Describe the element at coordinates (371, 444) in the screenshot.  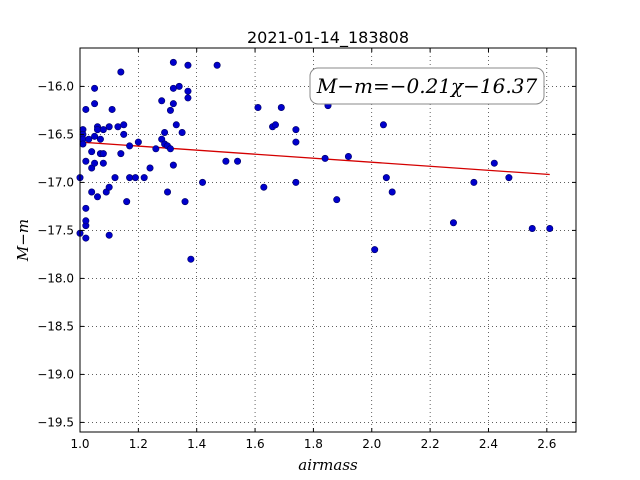
I see `x-tick-label: 2.0` at that location.